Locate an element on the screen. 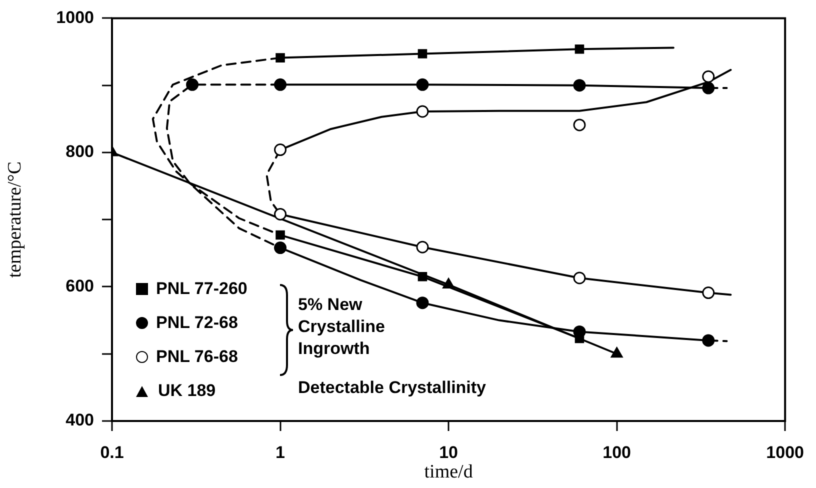 This screenshot has width=816, height=488. y-tick-label: 800 is located at coordinates (80, 152).